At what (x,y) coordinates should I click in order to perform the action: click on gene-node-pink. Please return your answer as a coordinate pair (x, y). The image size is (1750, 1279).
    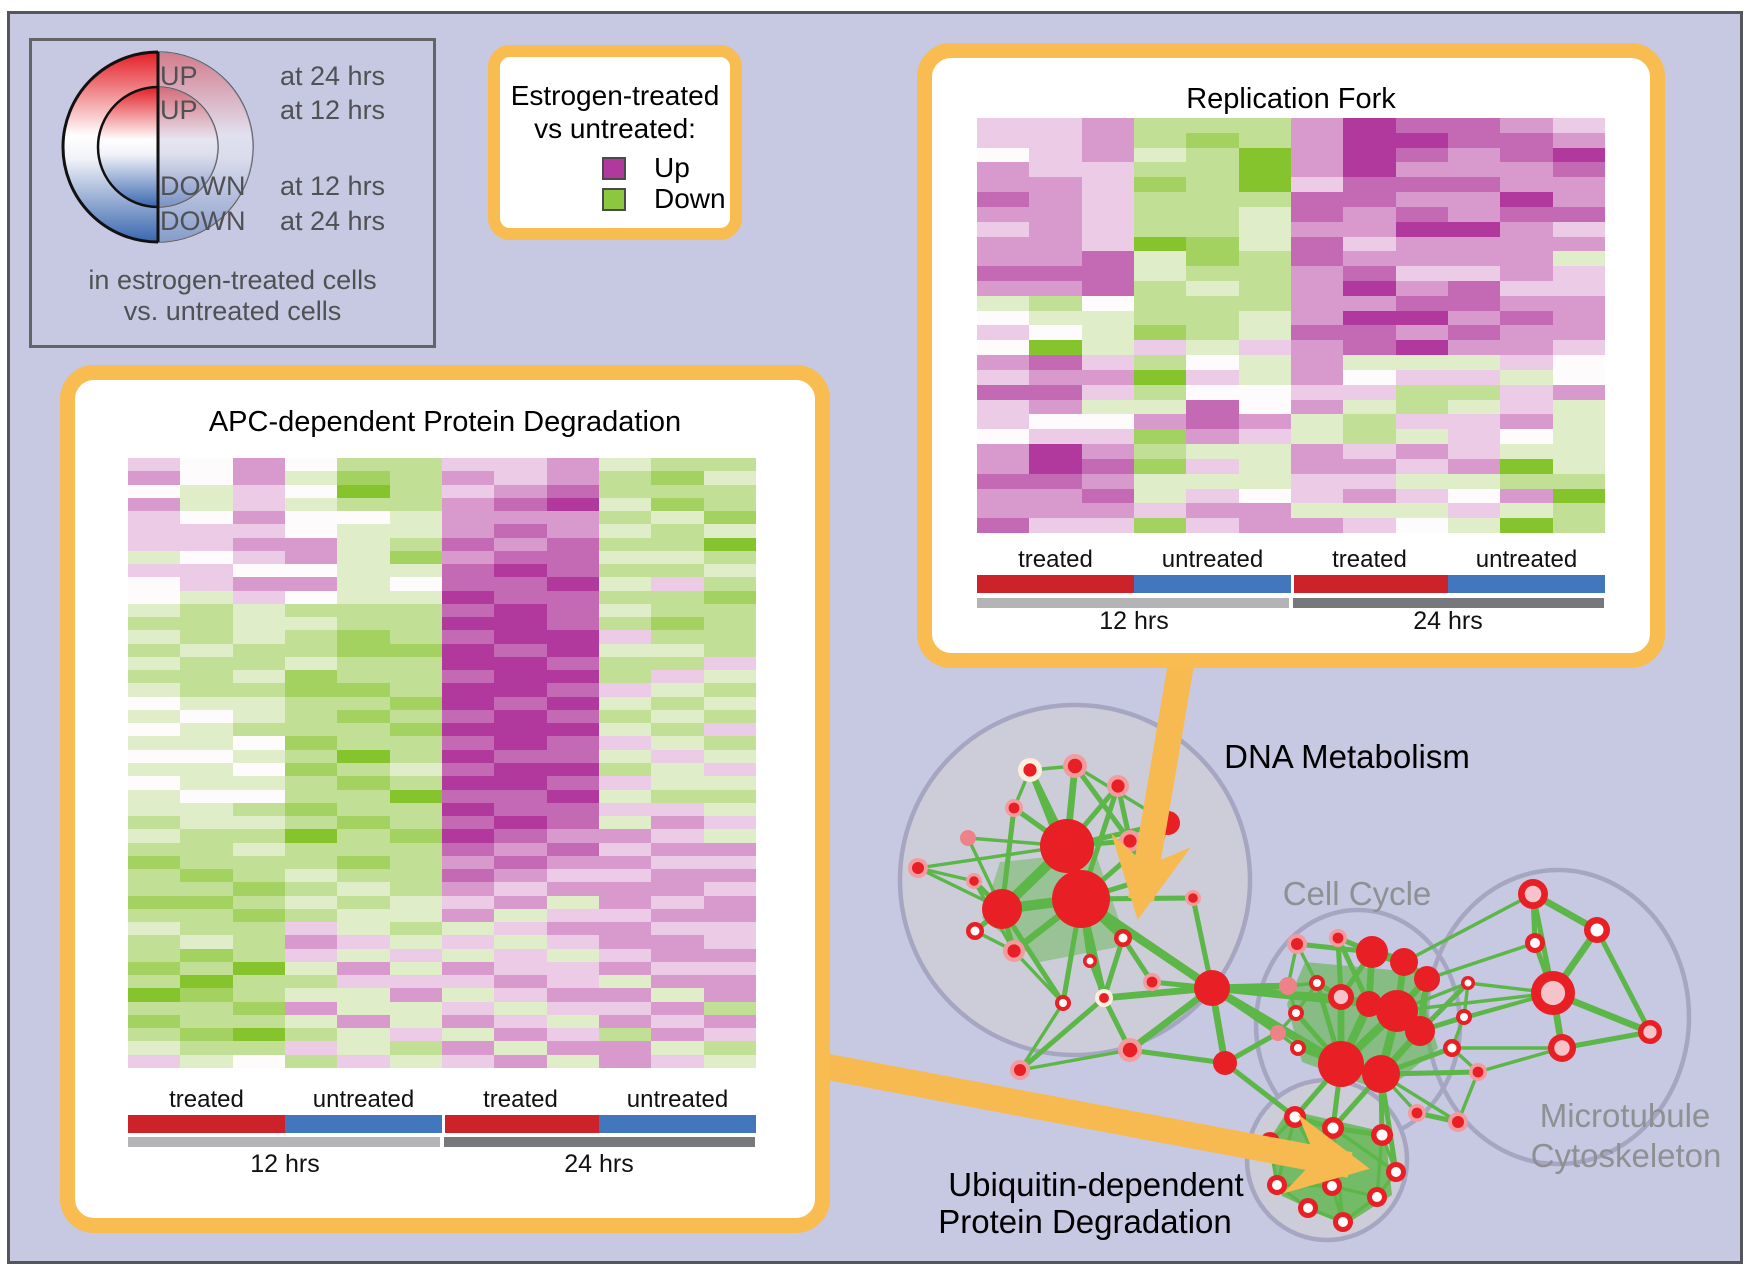
    Looking at the image, I should click on (968, 838).